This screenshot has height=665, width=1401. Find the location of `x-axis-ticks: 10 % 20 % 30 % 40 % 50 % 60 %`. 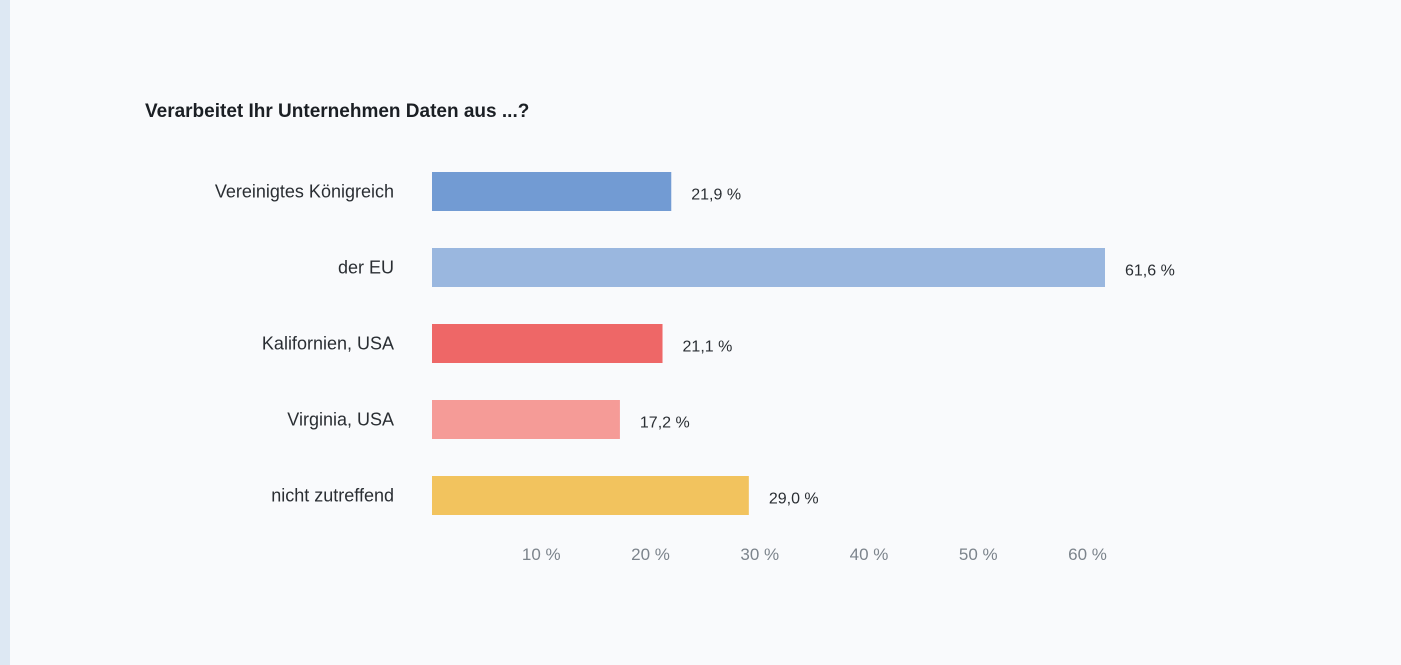

x-axis-ticks: 10 % 20 % 30 % 40 % 50 % 60 % is located at coordinates (814, 554).